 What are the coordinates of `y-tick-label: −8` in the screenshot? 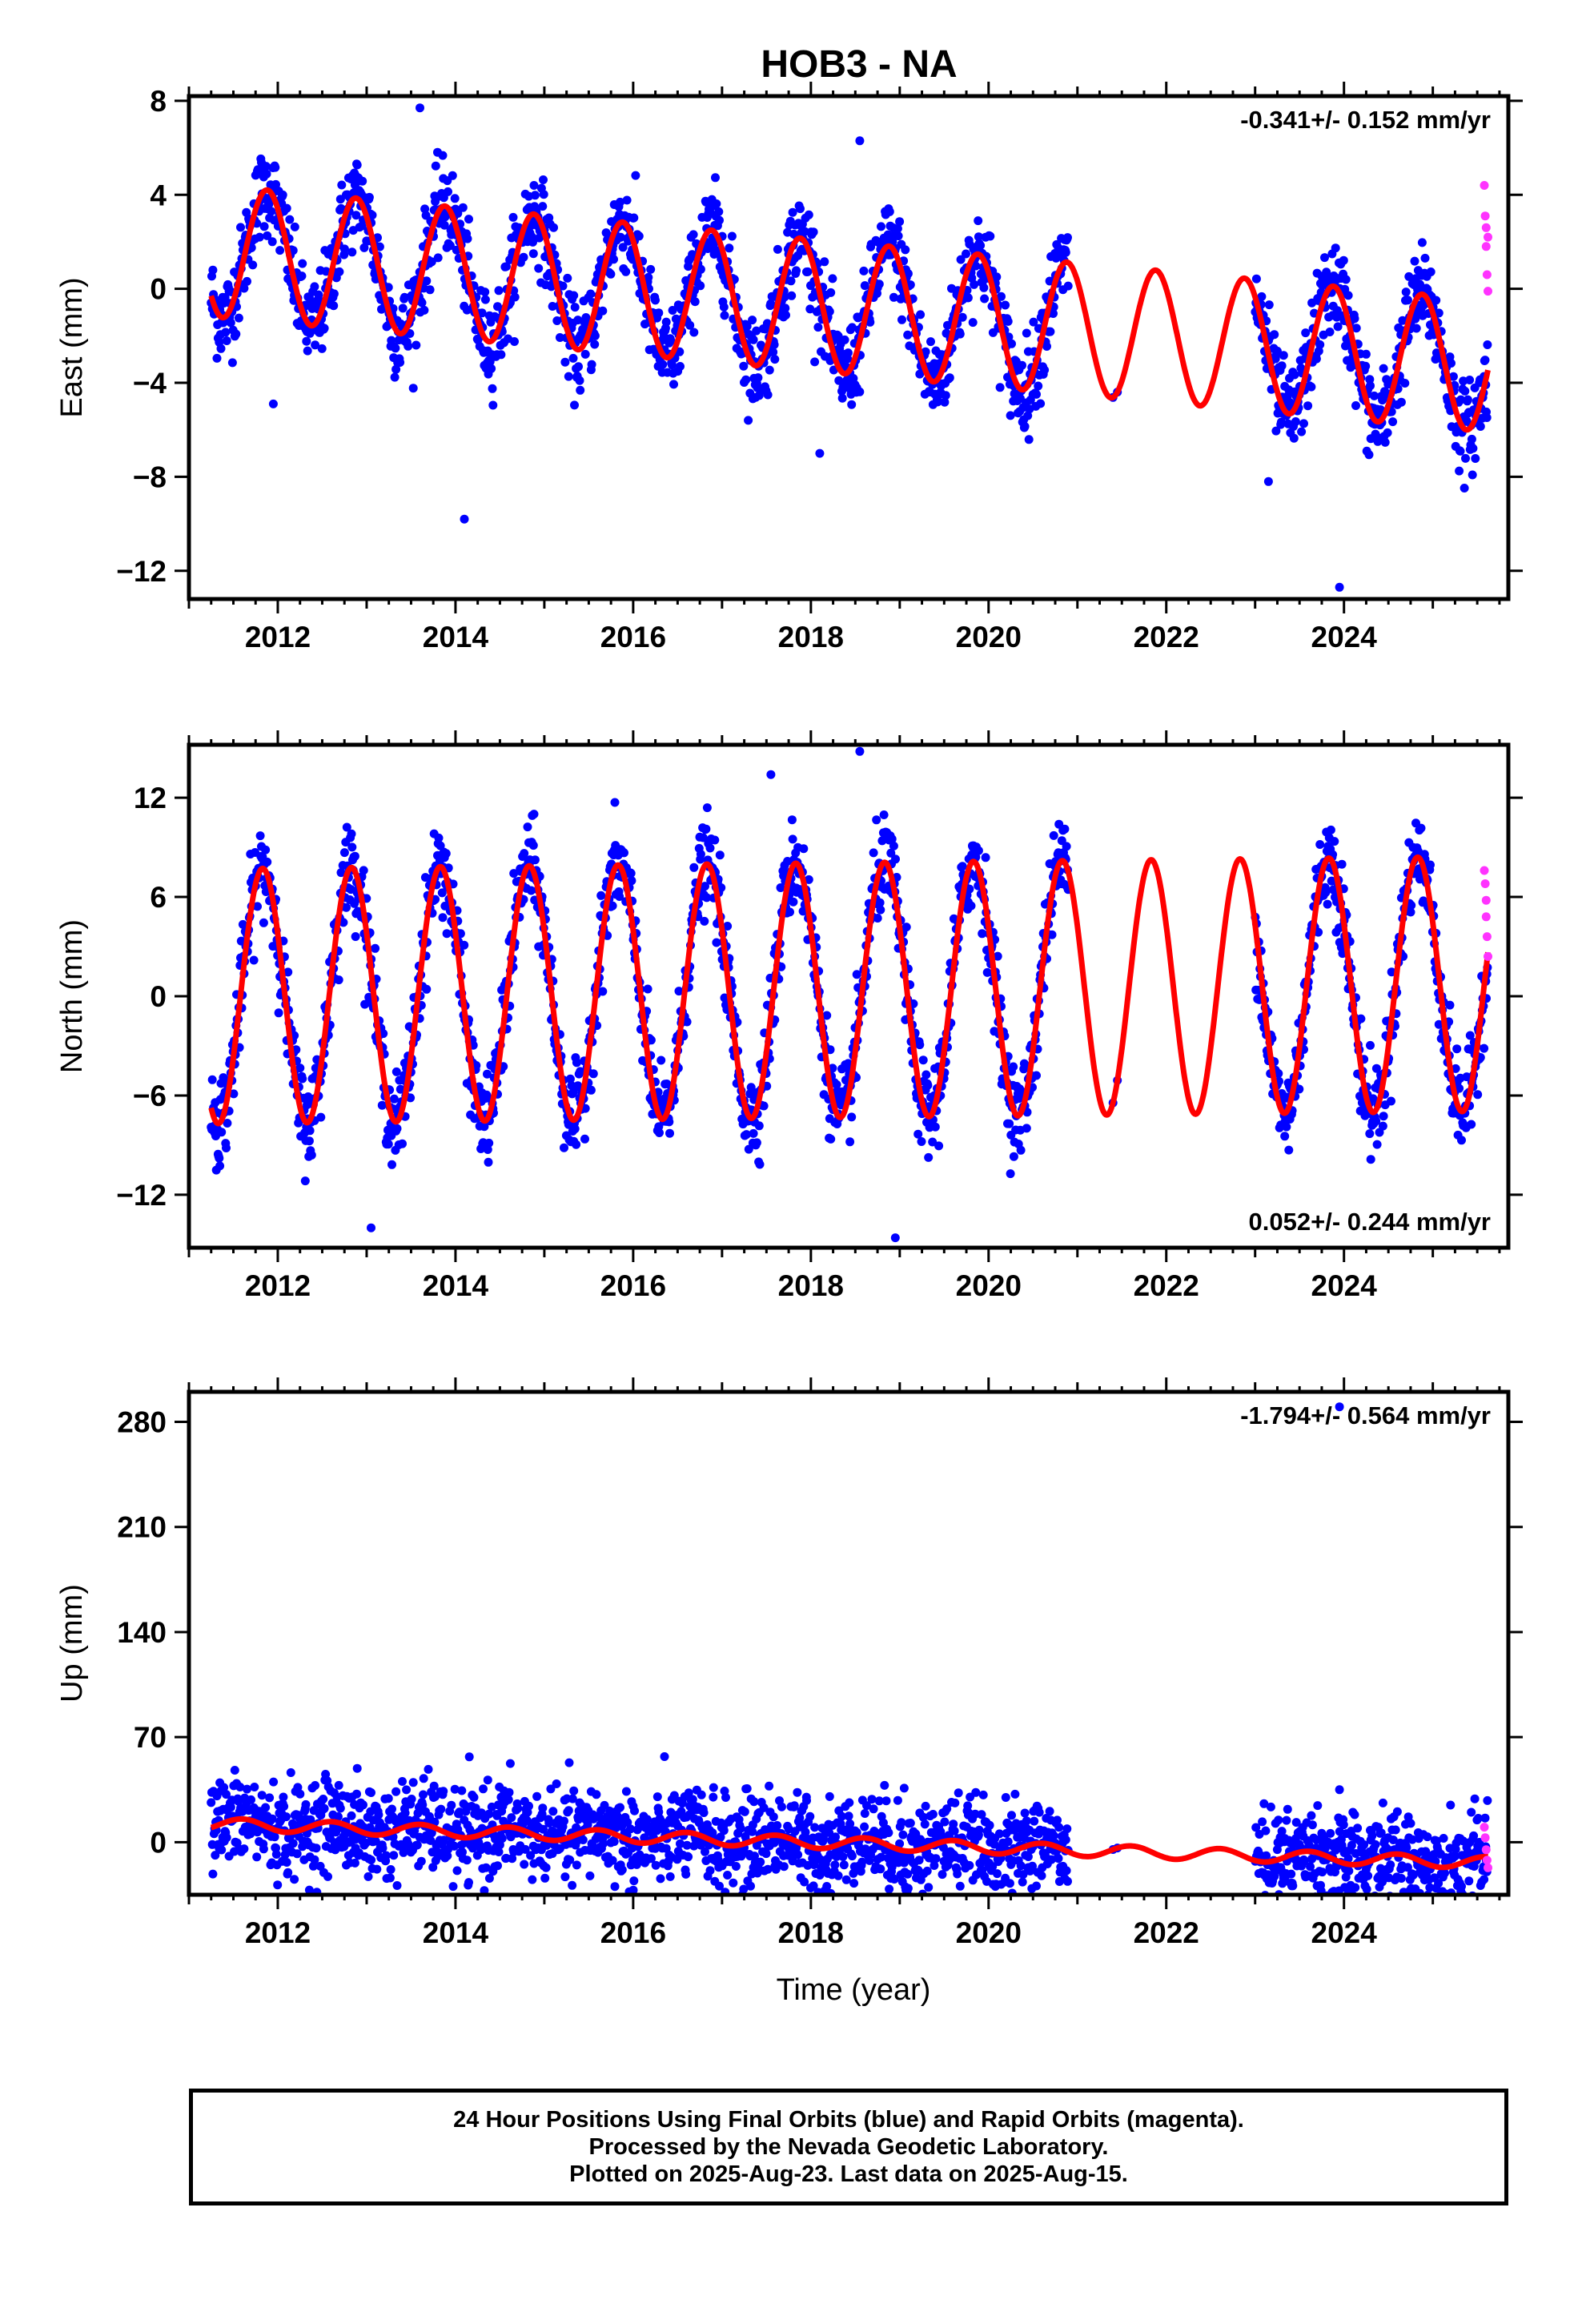 It's located at (150, 477).